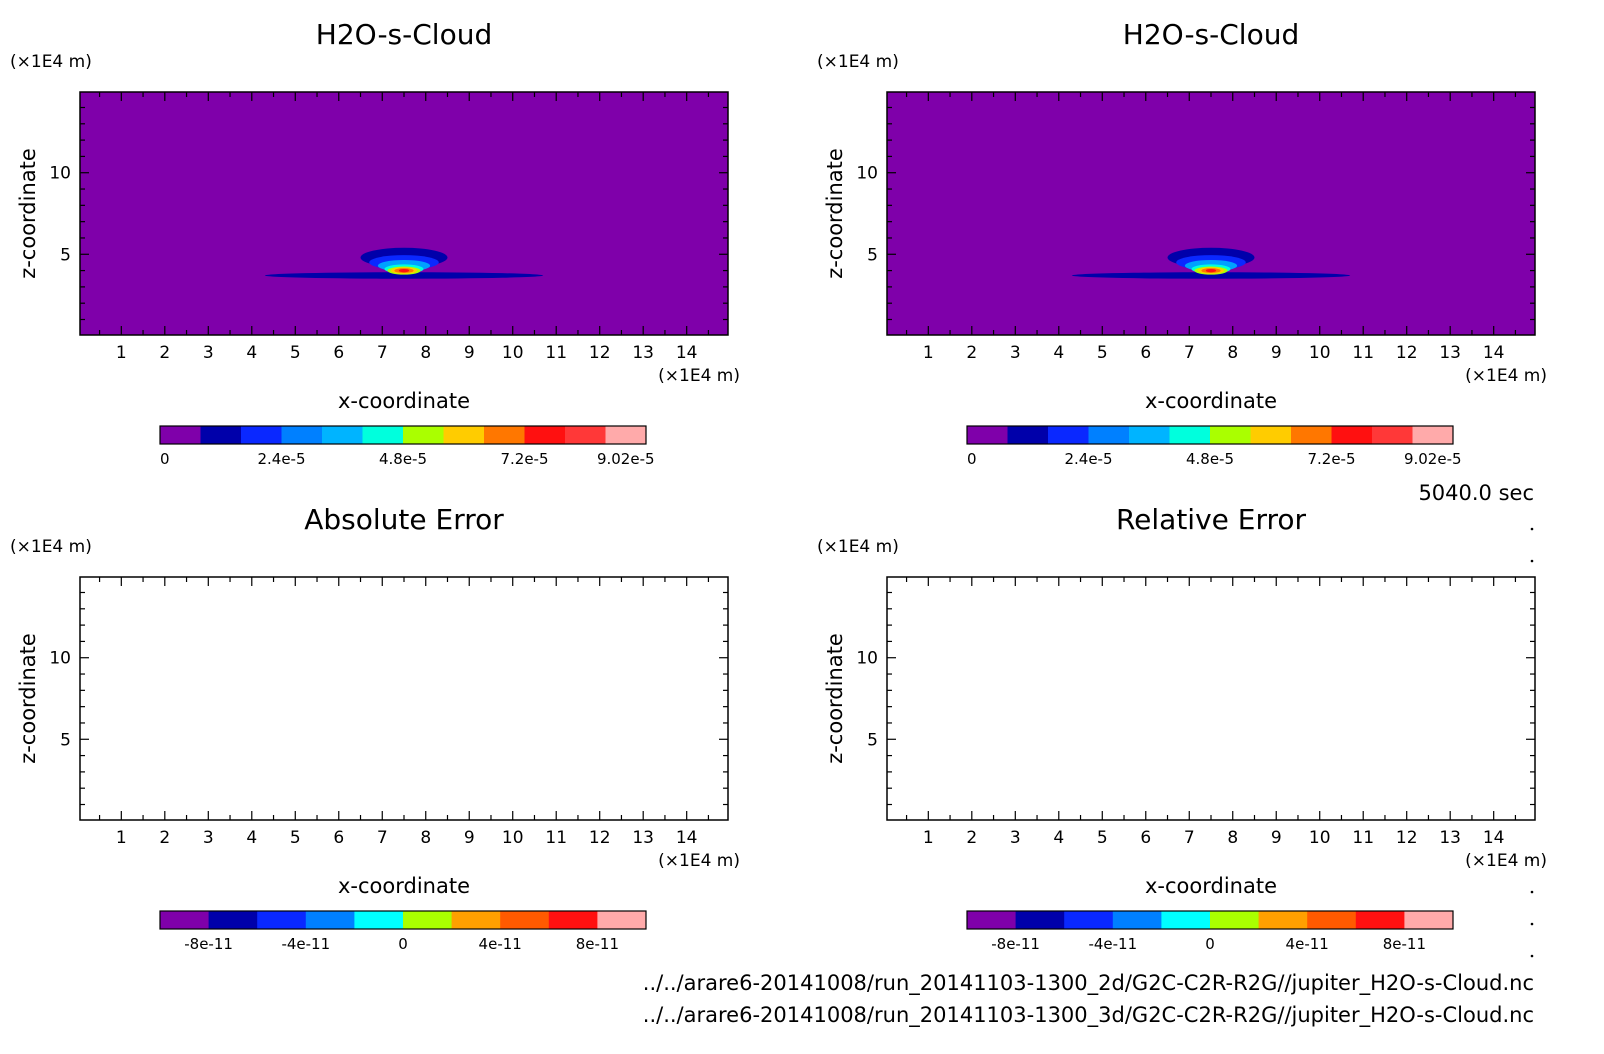 The image size is (1604, 1054). What do you see at coordinates (403, 459) in the screenshot?
I see `colorbar-tick-label: 4.8e-5` at bounding box center [403, 459].